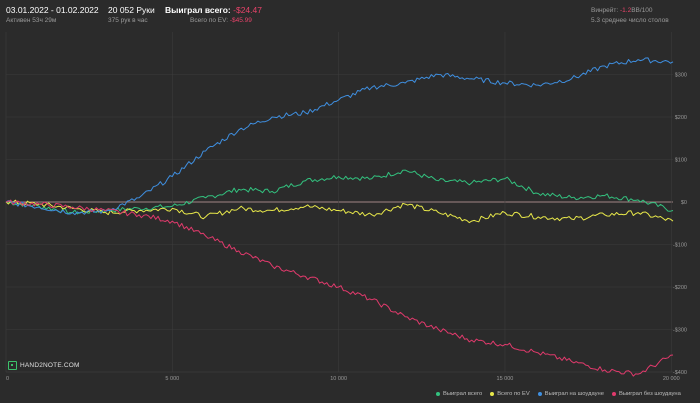 This screenshot has height=403, width=700. I want to click on legend-item-1: Всего по EV, so click(510, 394).